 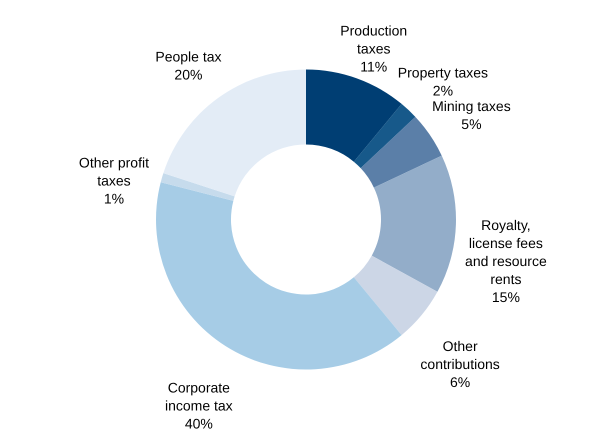 I want to click on slice-label: Corporate income tax, so click(x=198, y=396).